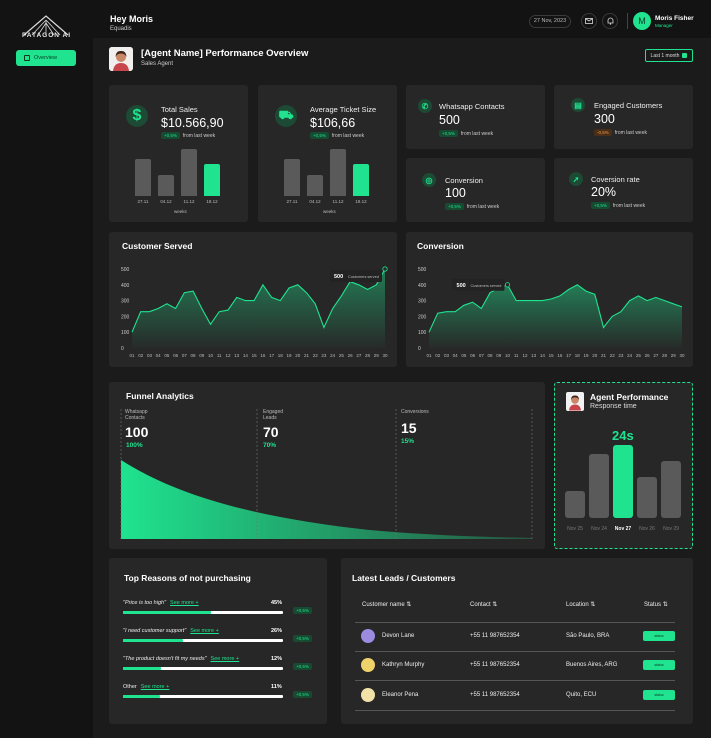 This screenshot has height=738, width=711. Describe the element at coordinates (386, 604) in the screenshot. I see `column-header-name: Customer name ⇅` at that location.